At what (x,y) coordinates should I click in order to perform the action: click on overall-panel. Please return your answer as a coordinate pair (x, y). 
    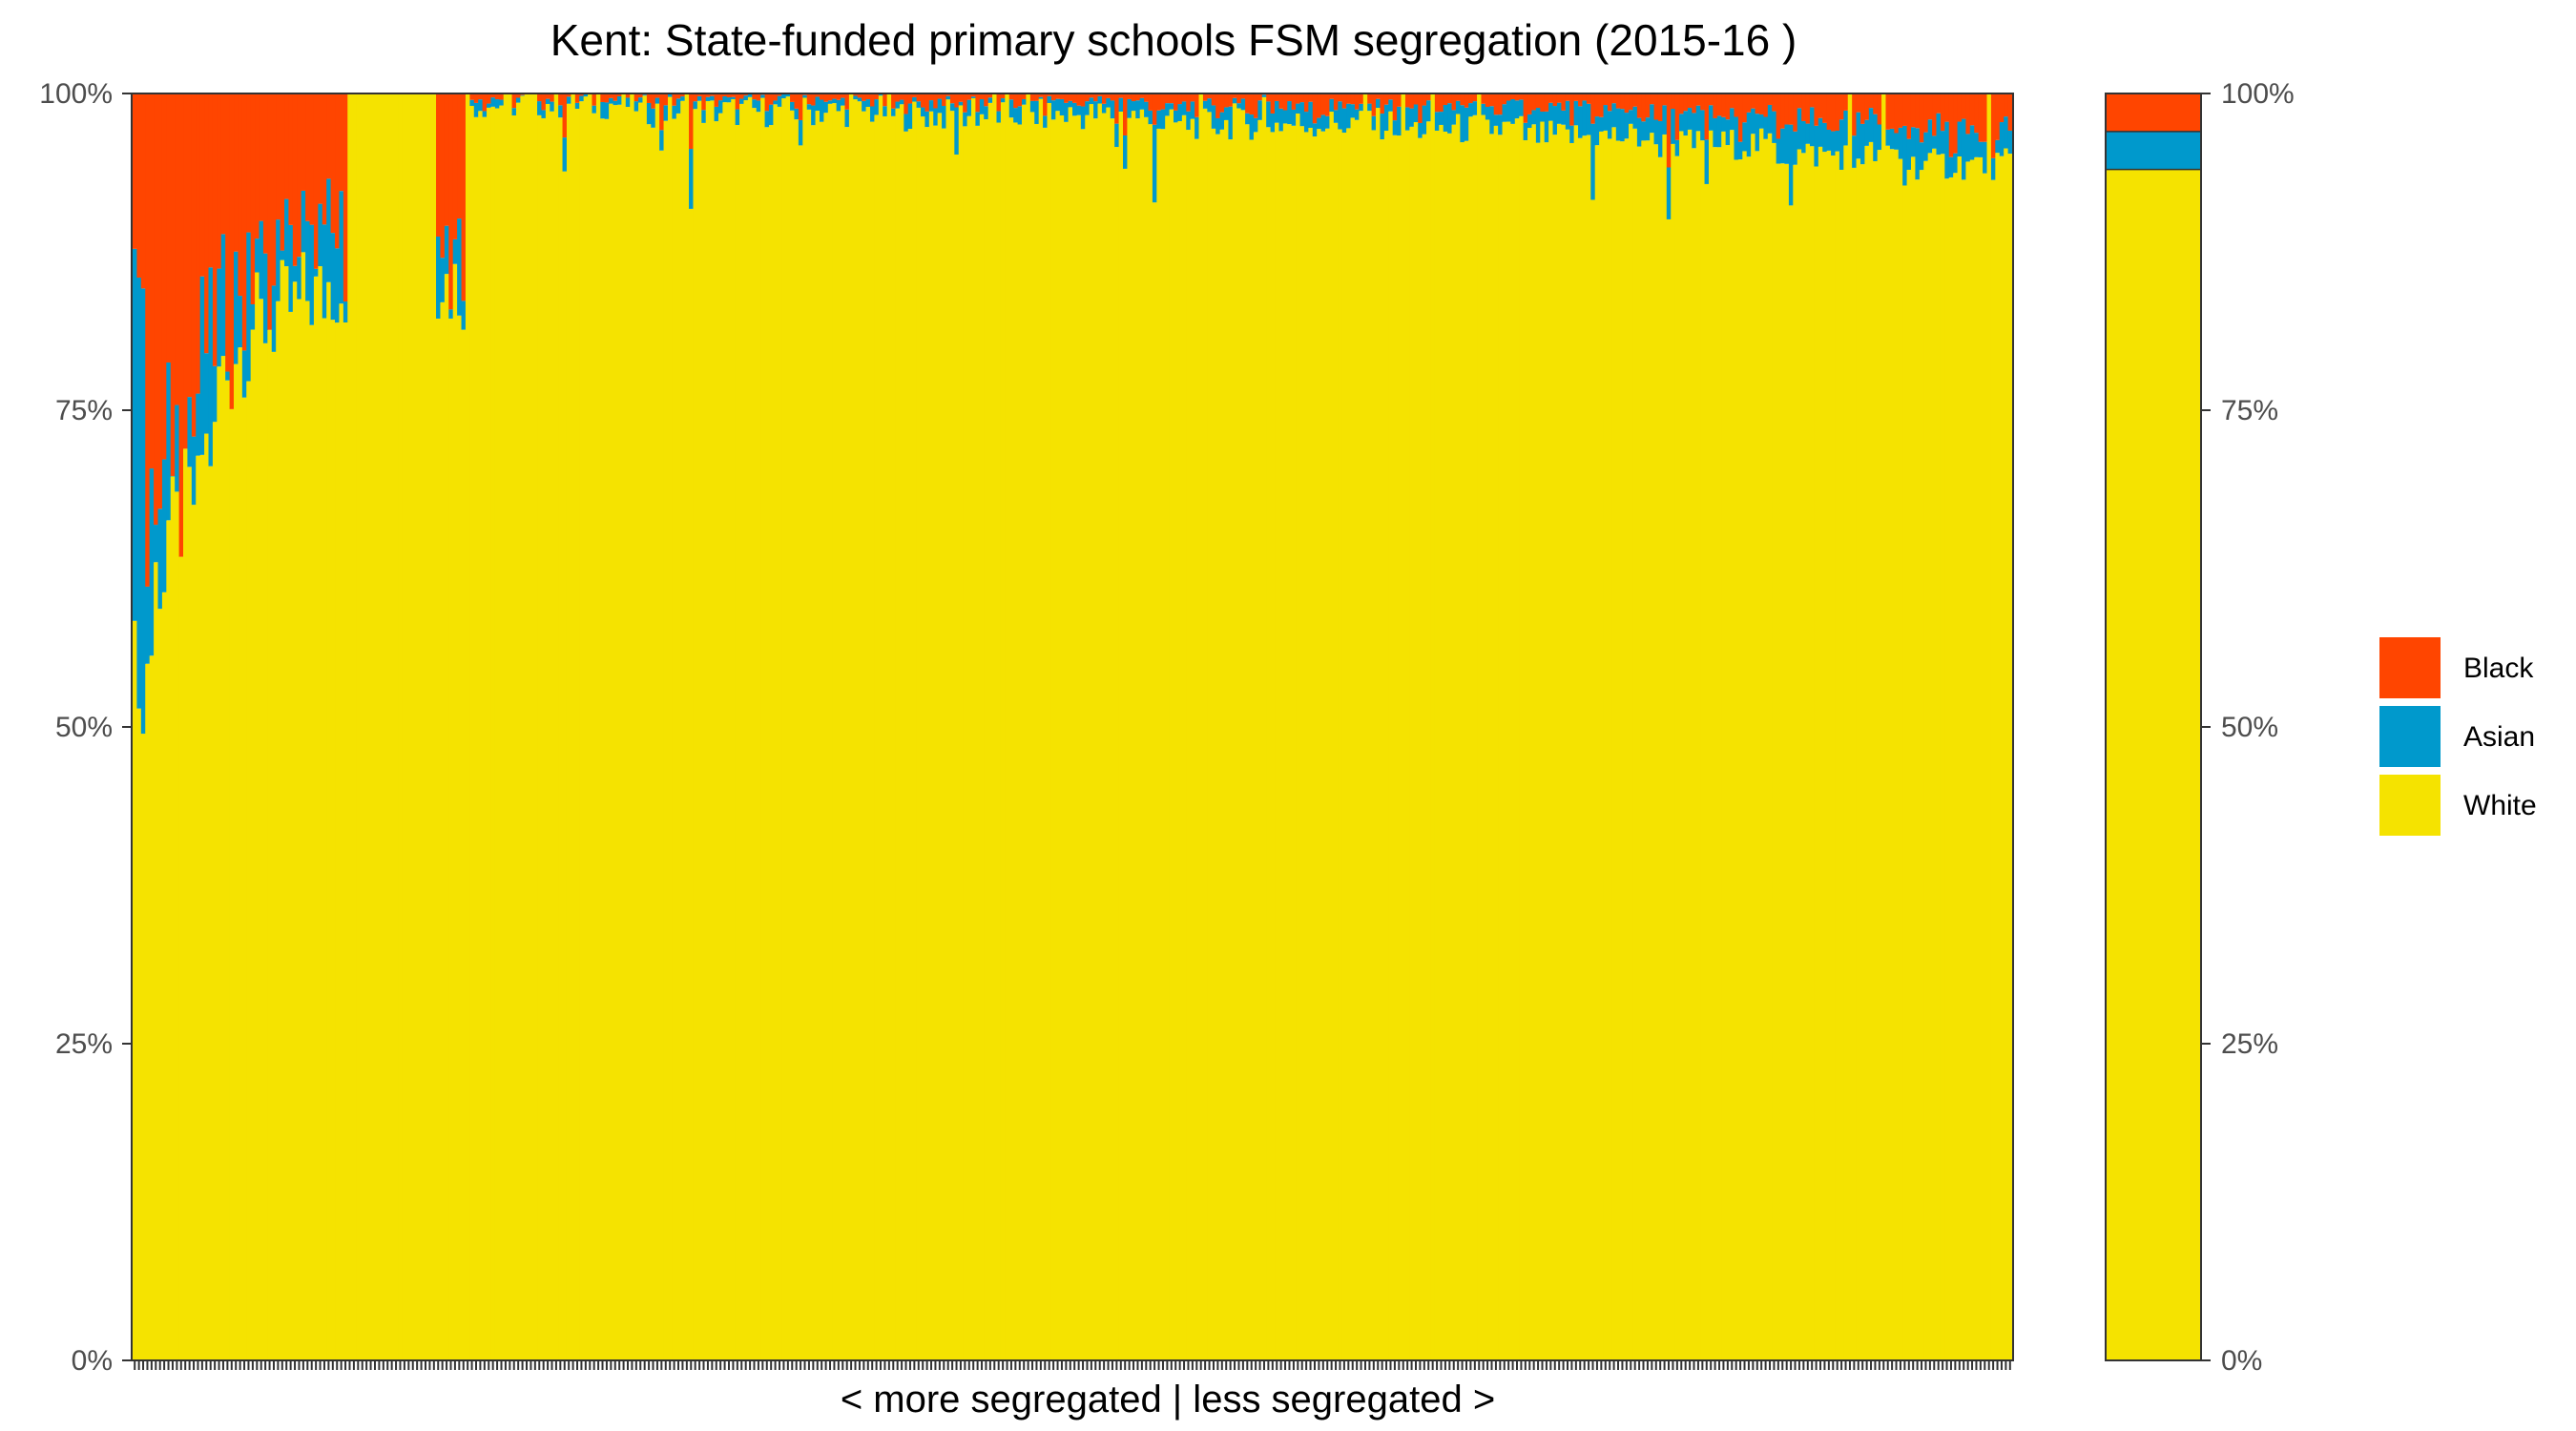
    Looking at the image, I should click on (2153, 727).